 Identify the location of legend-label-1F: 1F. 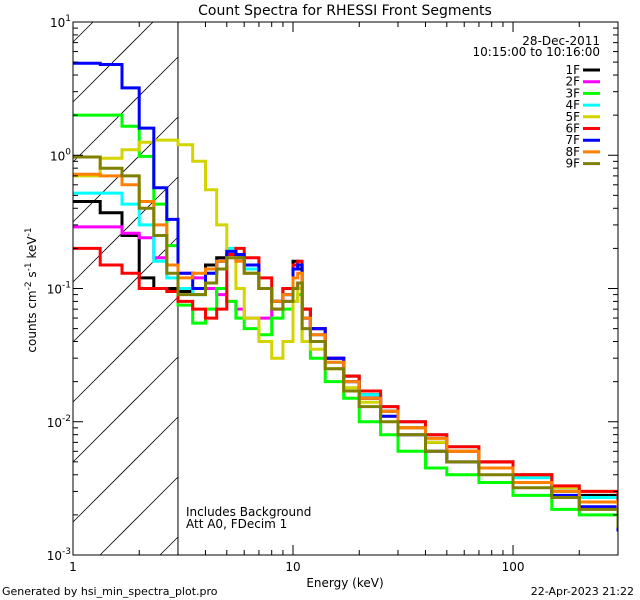
(572, 70).